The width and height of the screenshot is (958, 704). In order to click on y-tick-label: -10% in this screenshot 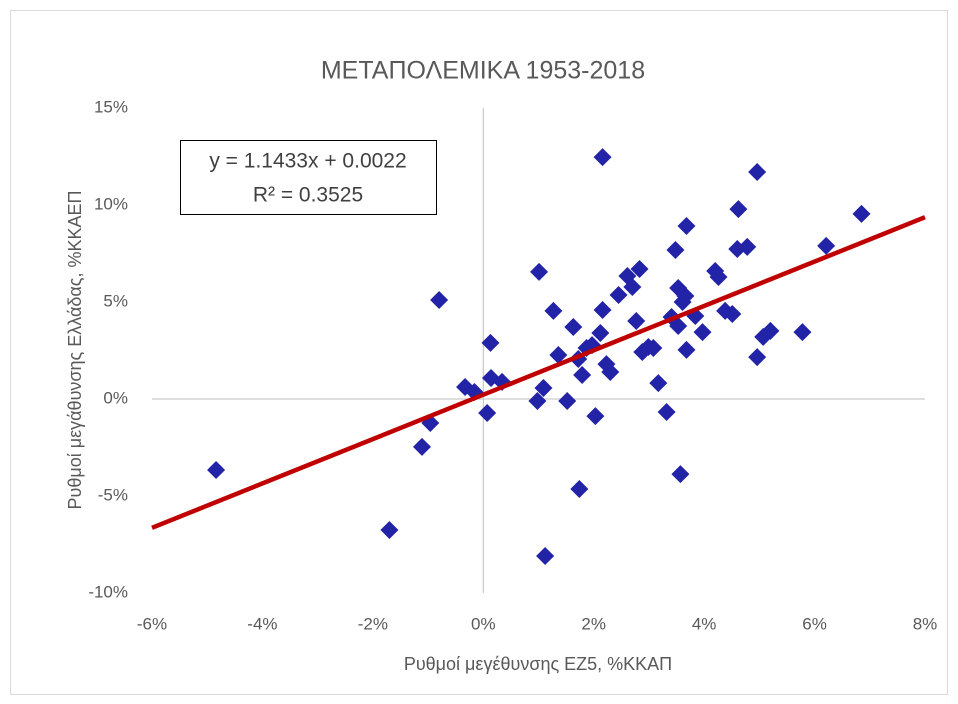, I will do `click(108, 591)`.